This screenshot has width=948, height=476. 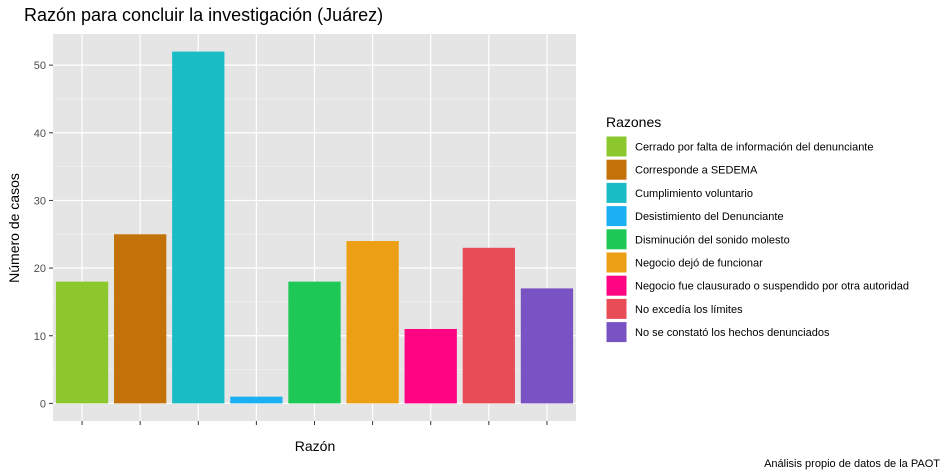 I want to click on y-tick-label: 0, so click(x=43, y=404).